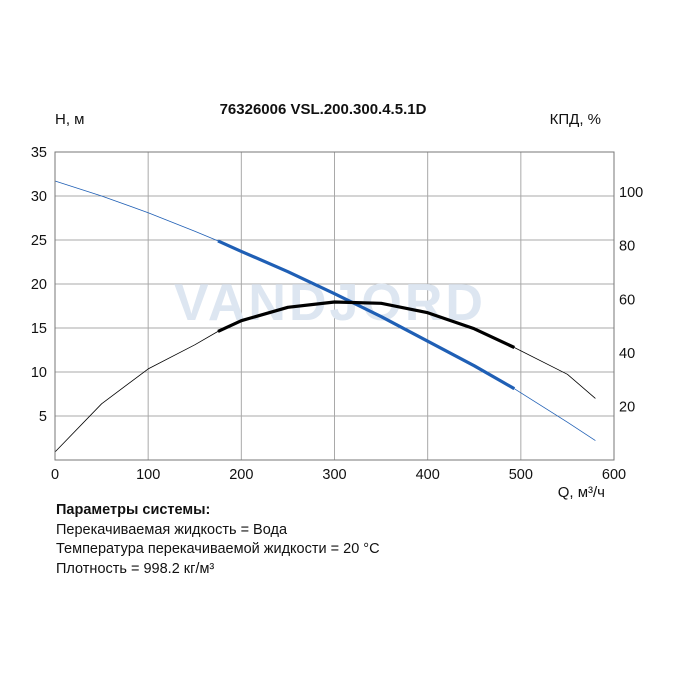  I want to click on y2-tick-label: 40, so click(627, 354).